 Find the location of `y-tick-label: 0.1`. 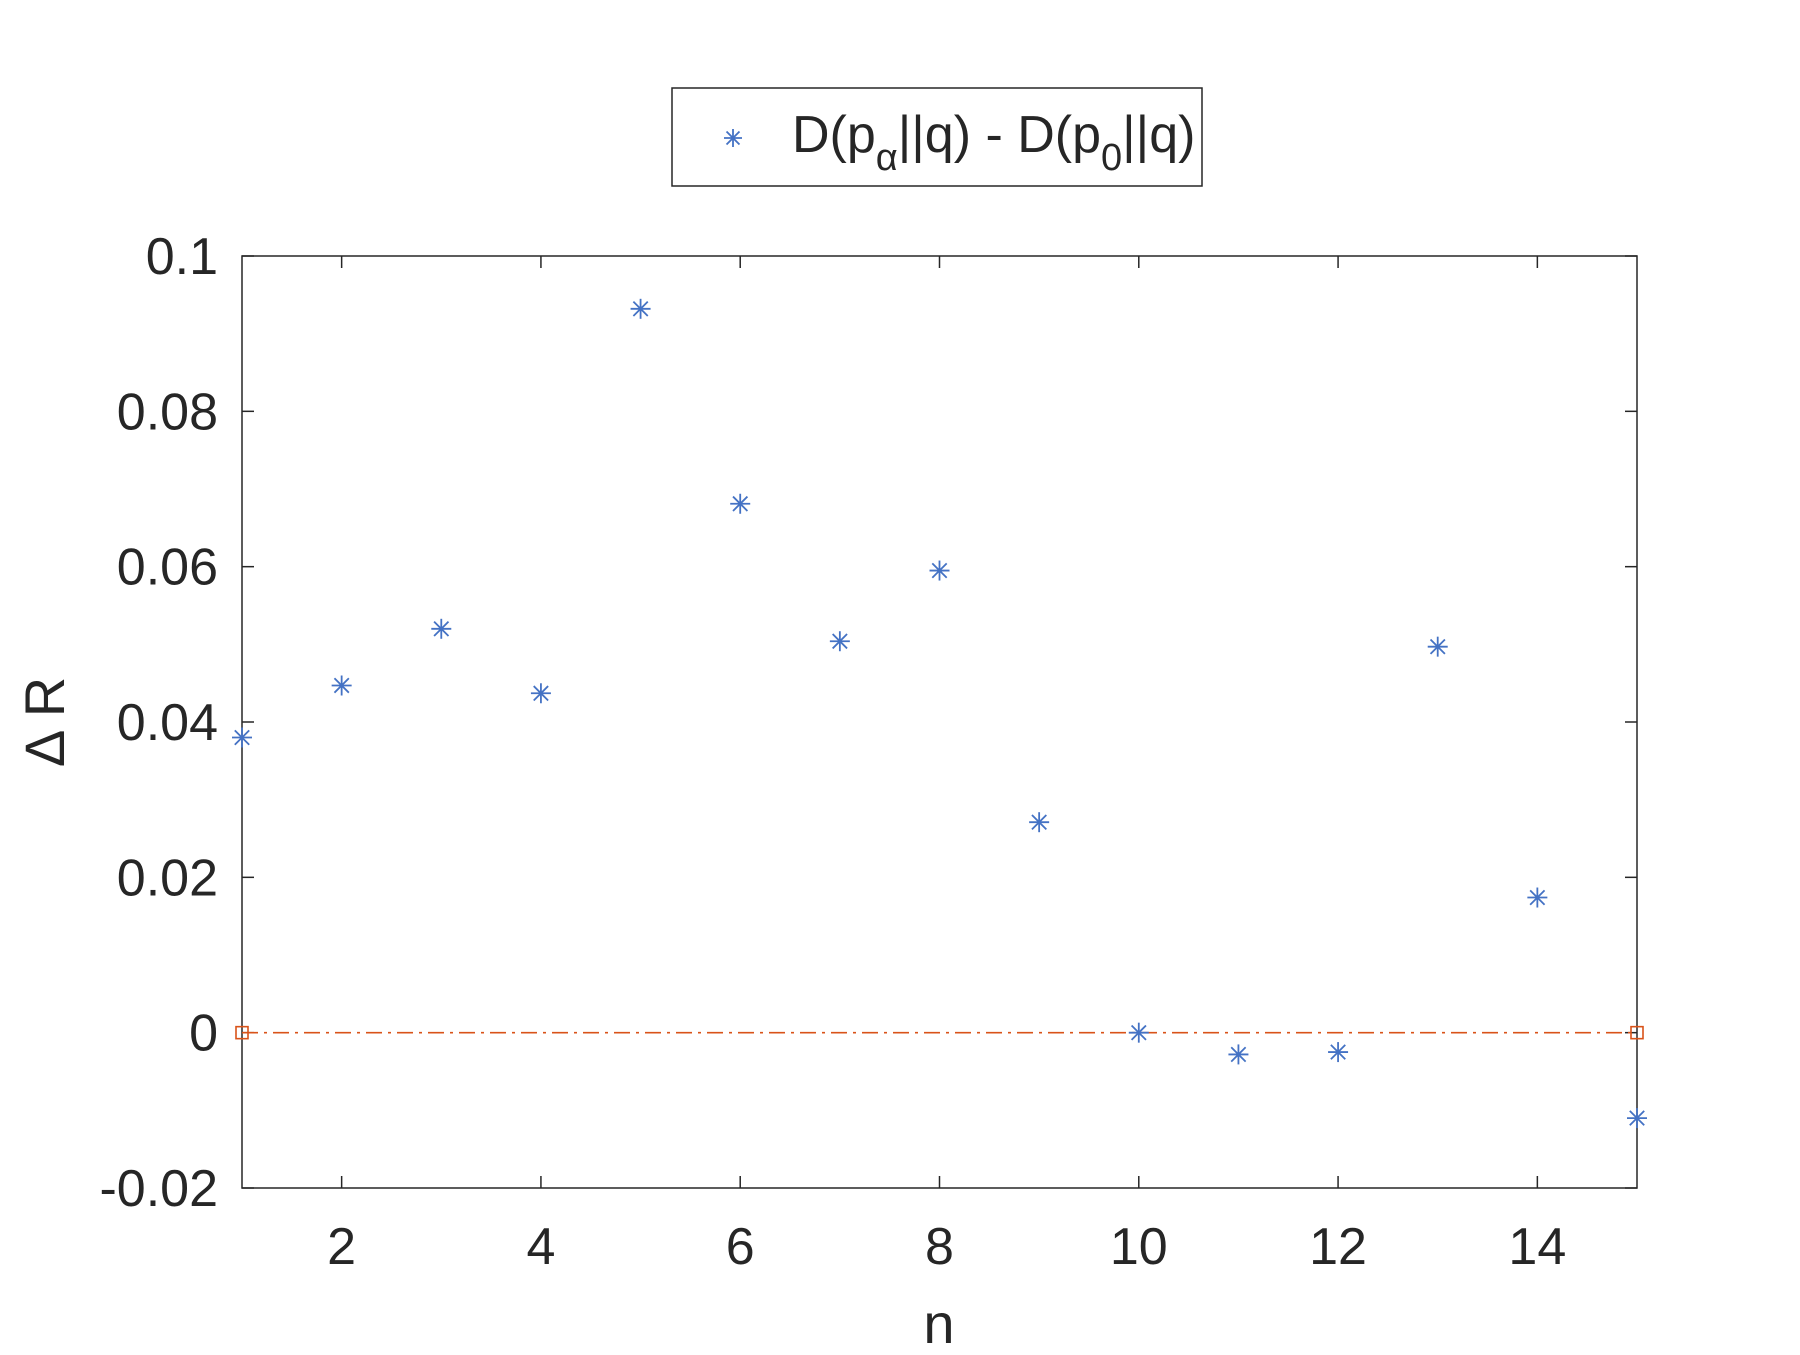

y-tick-label: 0.1 is located at coordinates (182, 257).